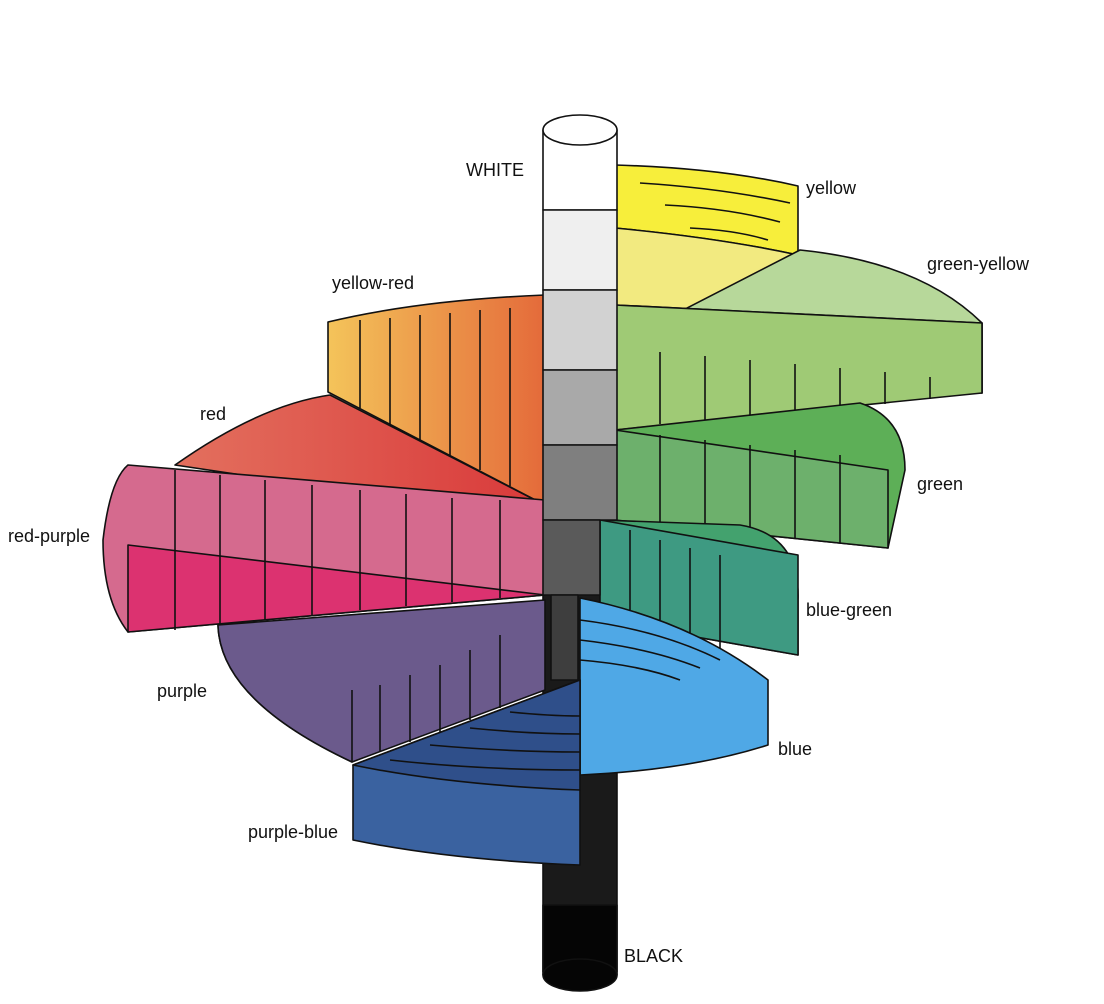  Describe the element at coordinates (849, 610) in the screenshot. I see `label-blue-green: blue-green` at that location.